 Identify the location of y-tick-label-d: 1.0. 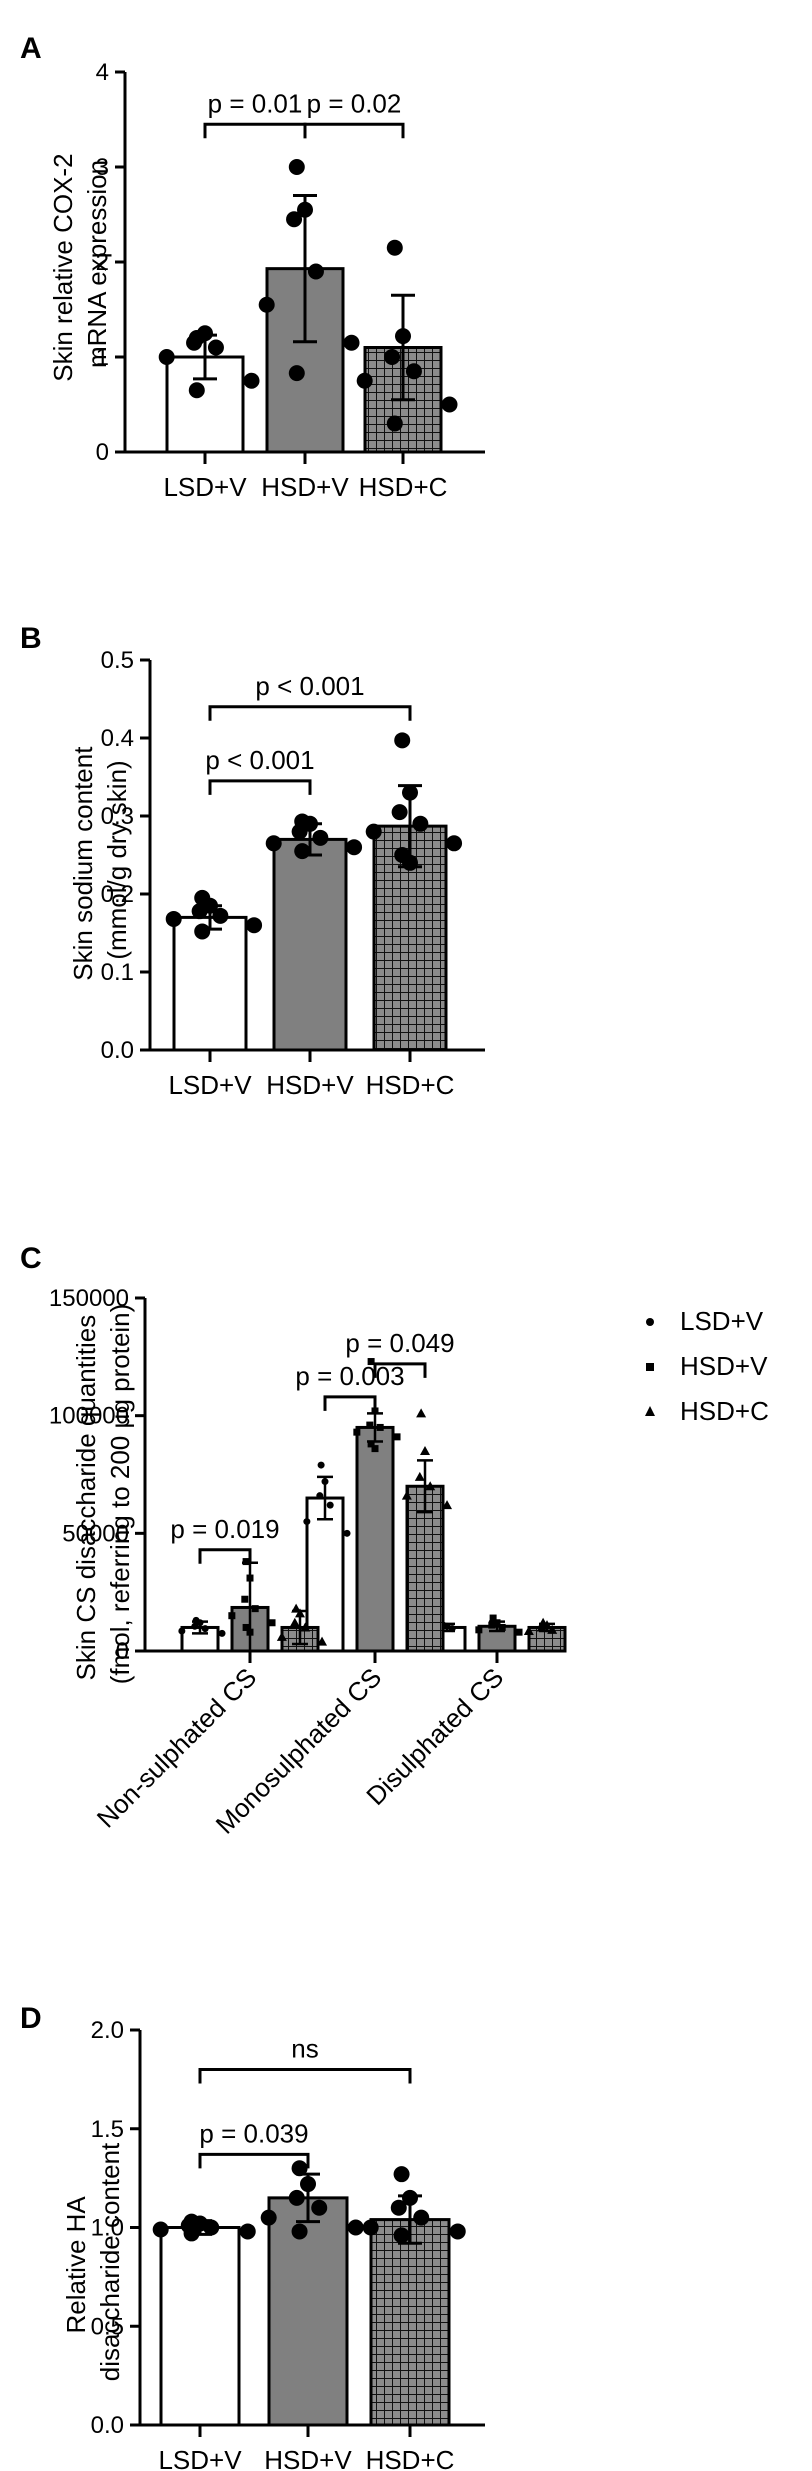
(107, 2228).